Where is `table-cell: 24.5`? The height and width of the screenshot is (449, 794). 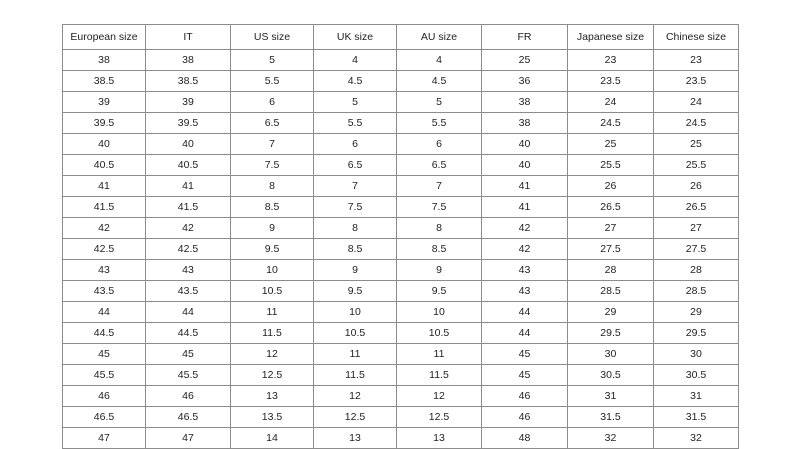 table-cell: 24.5 is located at coordinates (696, 123).